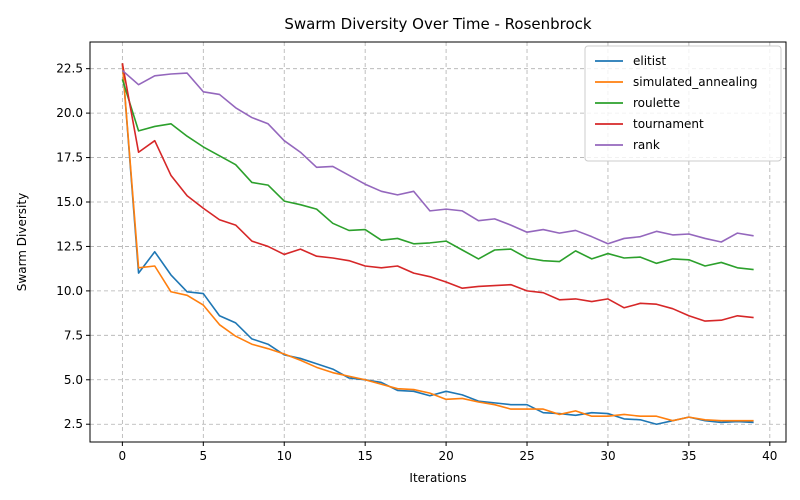  Describe the element at coordinates (668, 124) in the screenshot. I see `legend-label: tournament` at that location.